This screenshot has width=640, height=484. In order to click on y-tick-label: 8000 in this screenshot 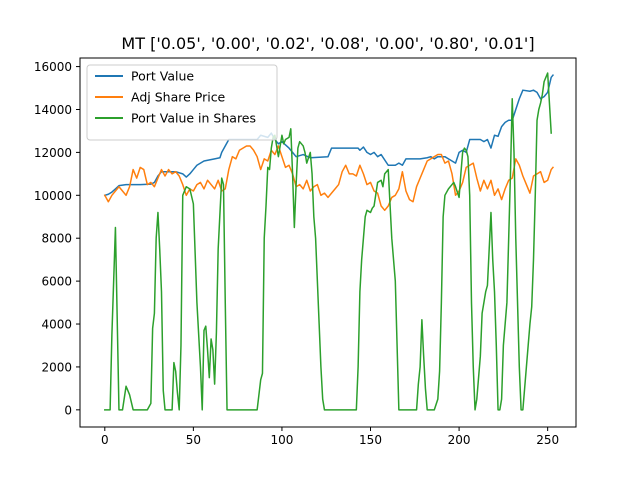, I will do `click(56, 239)`.